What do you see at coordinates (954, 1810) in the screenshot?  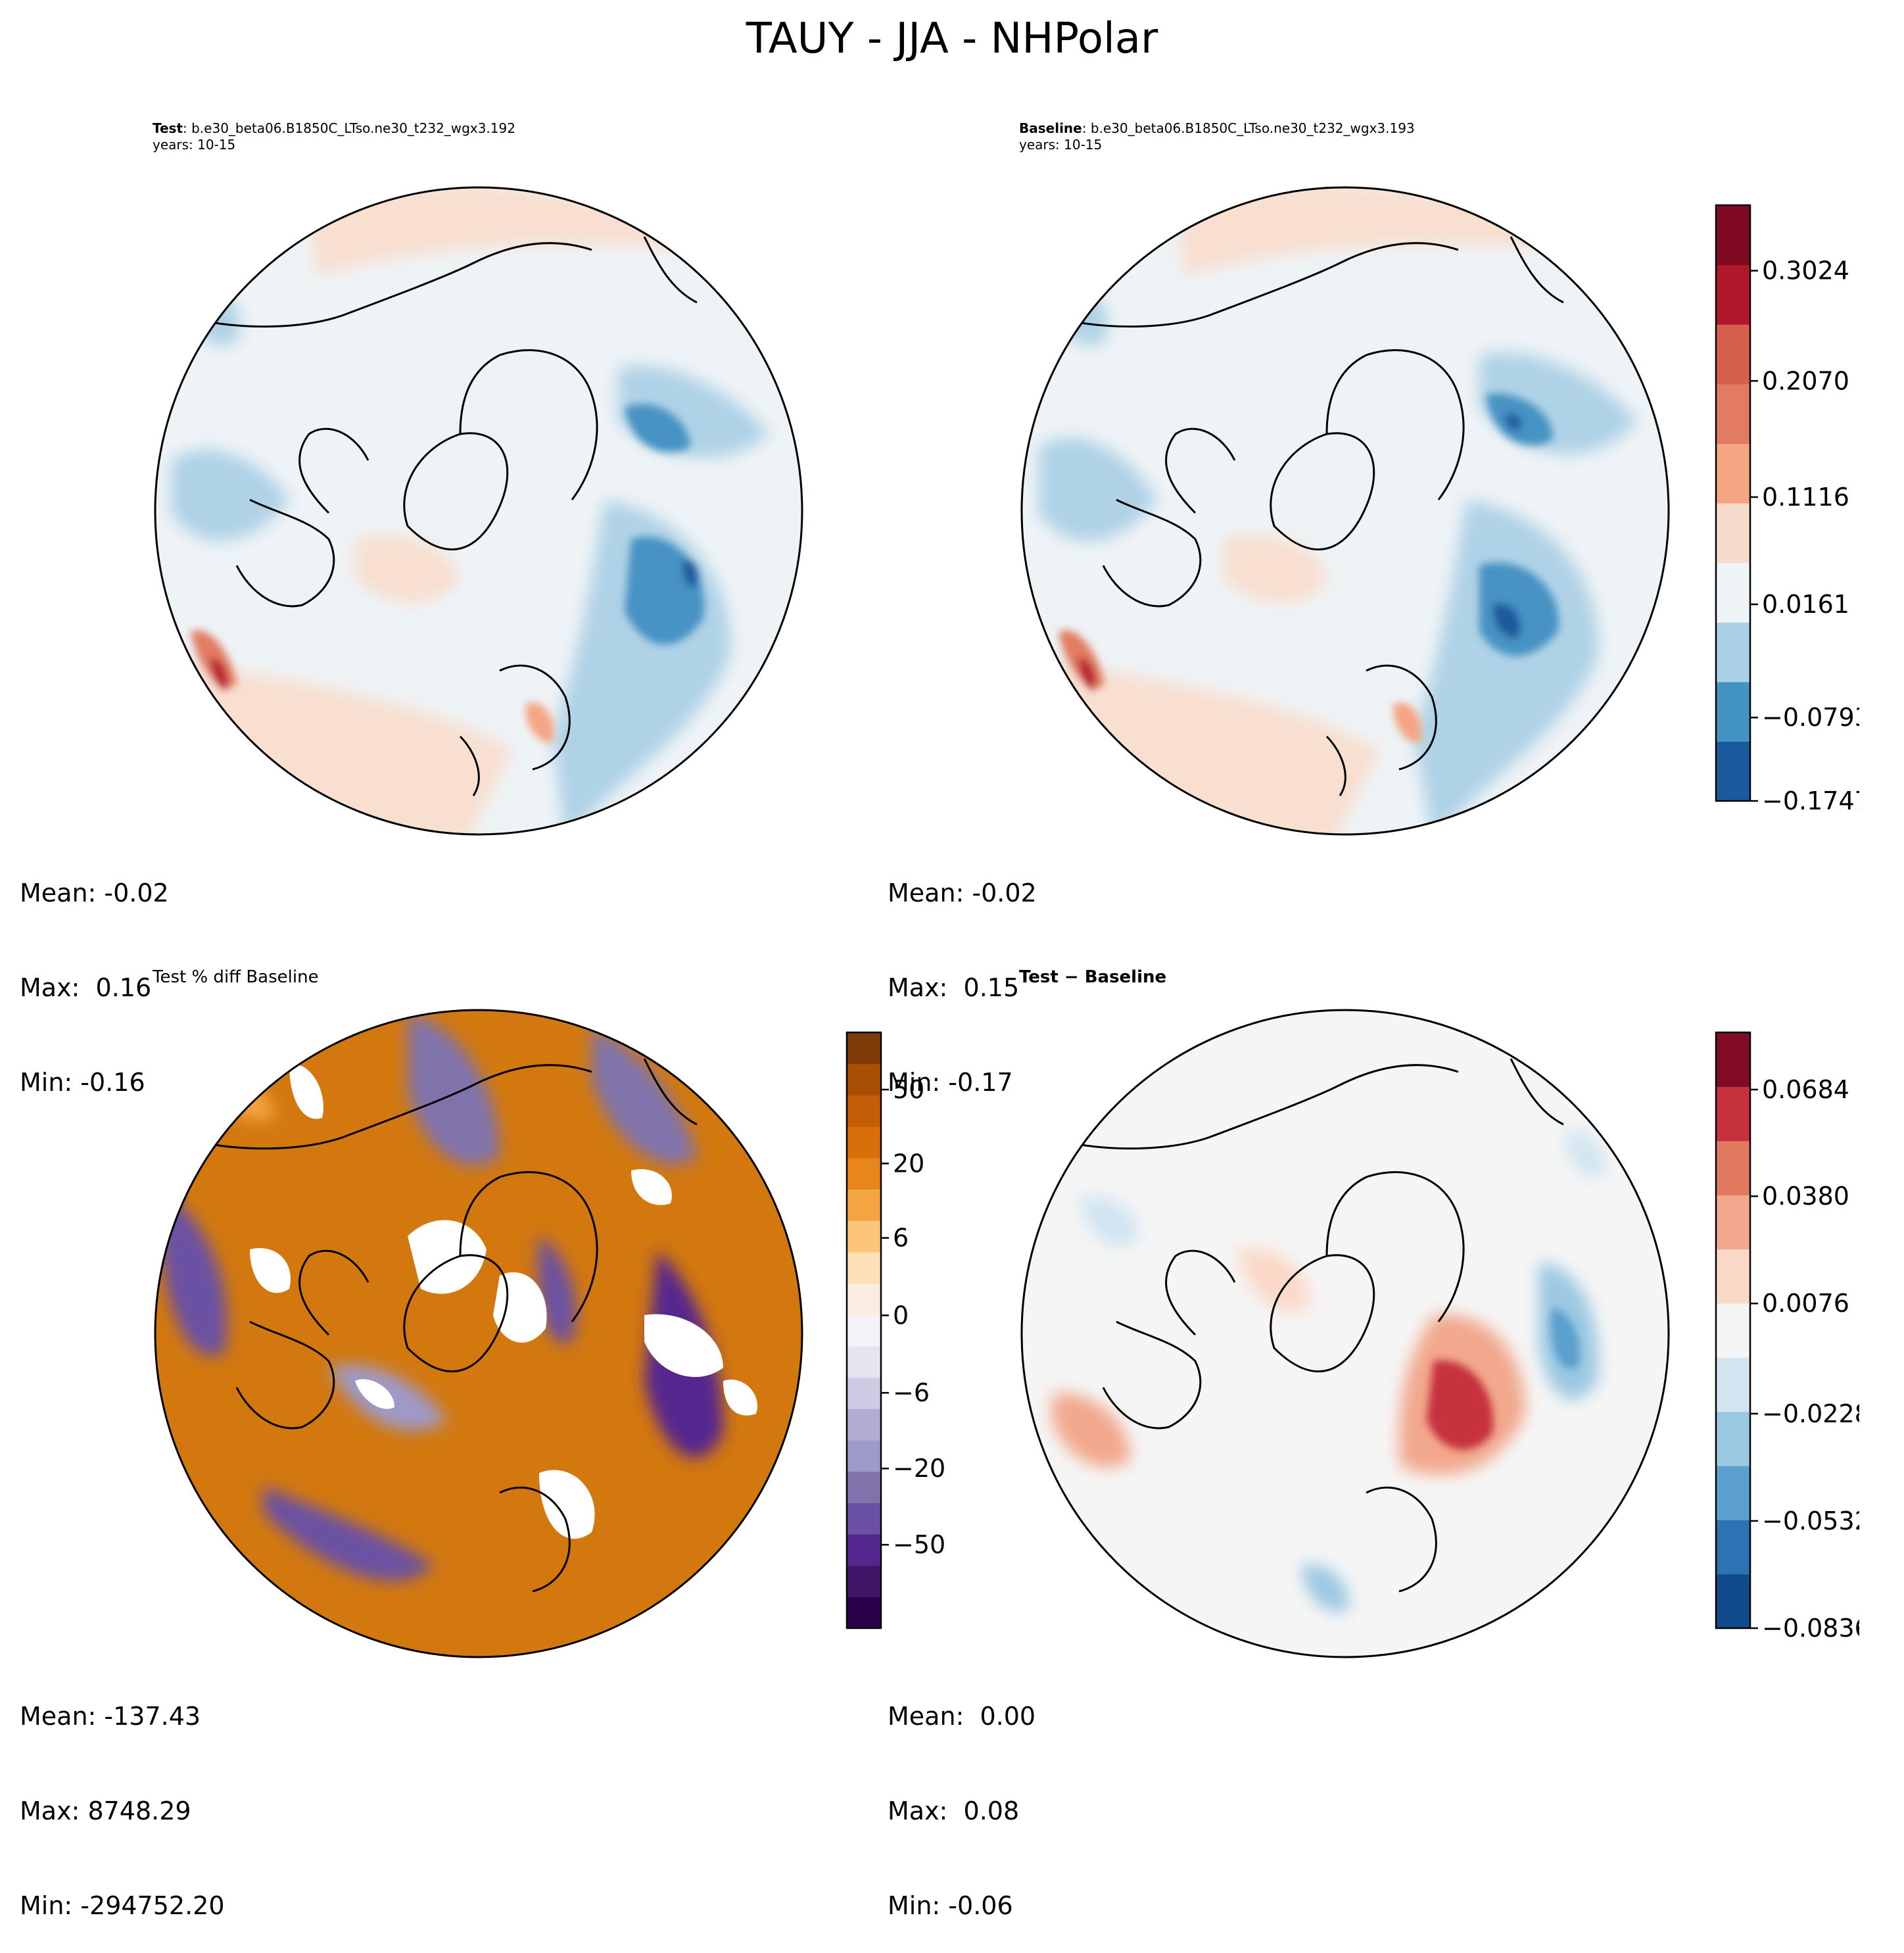 I see `diff-stat-max: Max: 0.08` at bounding box center [954, 1810].